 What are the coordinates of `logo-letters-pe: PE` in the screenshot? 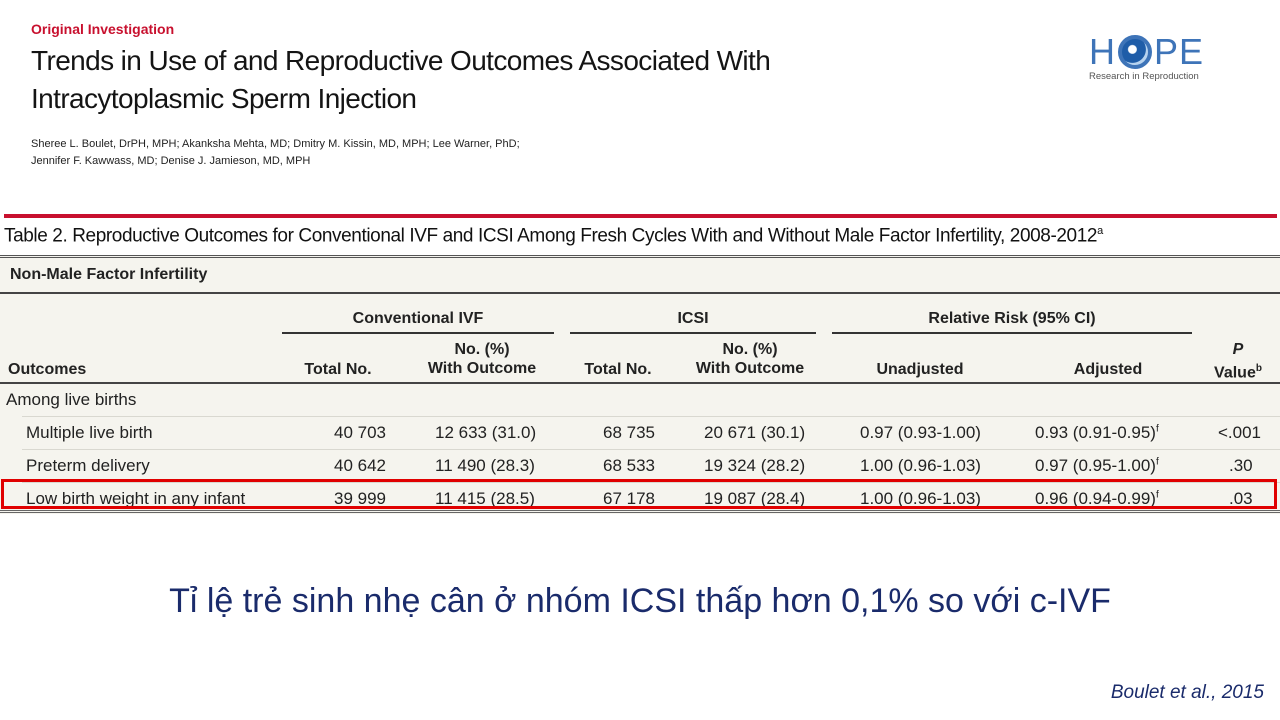 It's located at (1179, 51).